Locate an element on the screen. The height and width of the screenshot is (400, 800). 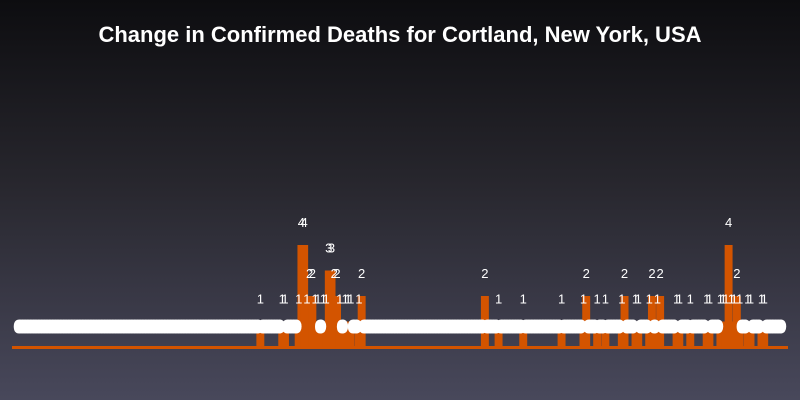
data-label: 4 is located at coordinates (301, 222).